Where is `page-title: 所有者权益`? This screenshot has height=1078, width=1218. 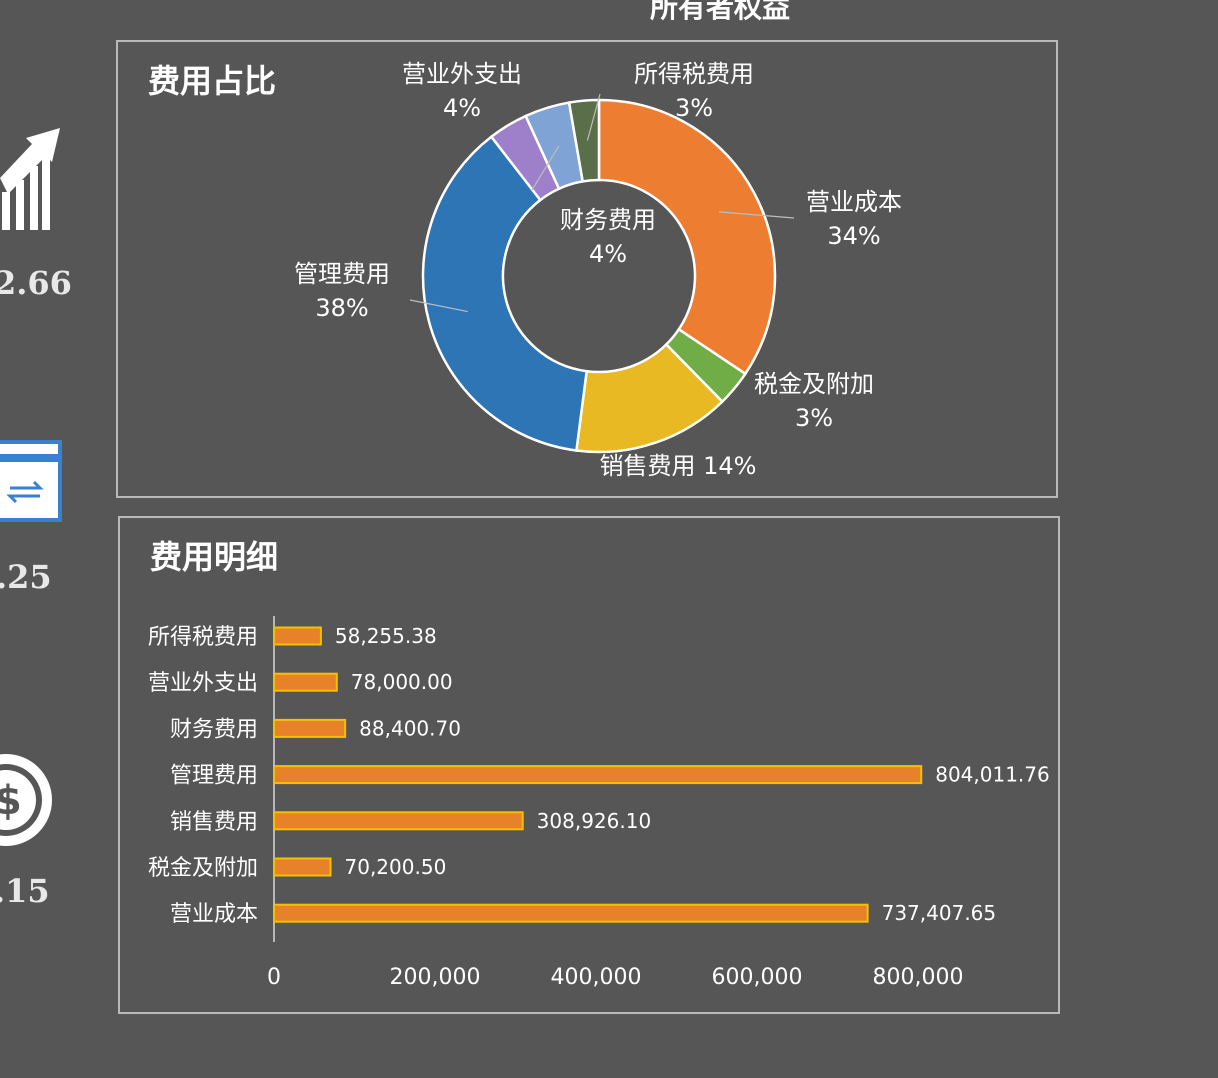
page-title: 所有者权益 is located at coordinates (719, 12).